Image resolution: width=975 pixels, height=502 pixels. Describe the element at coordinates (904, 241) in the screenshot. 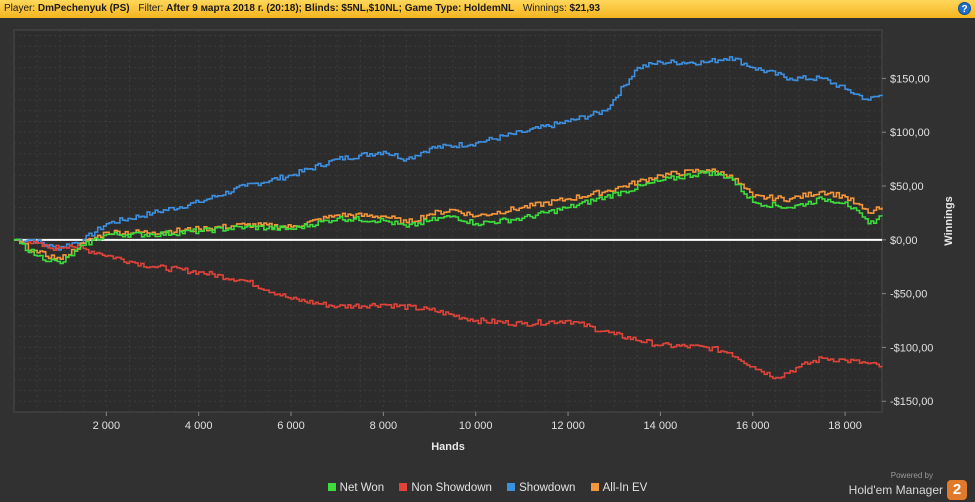

I see `y-tick-label: $0,00` at that location.